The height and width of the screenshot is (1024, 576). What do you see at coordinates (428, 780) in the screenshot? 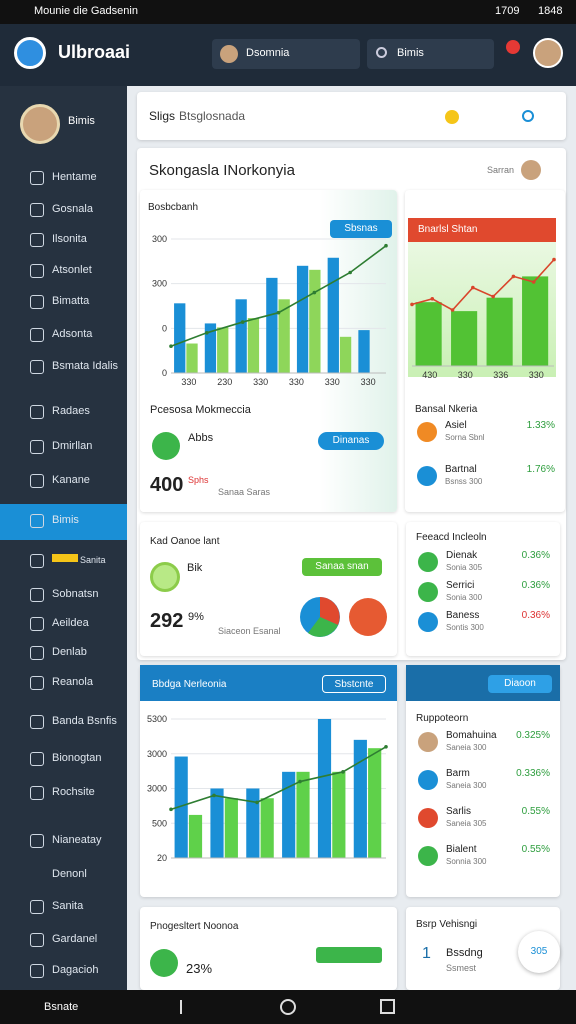
I see `row-icon` at bounding box center [428, 780].